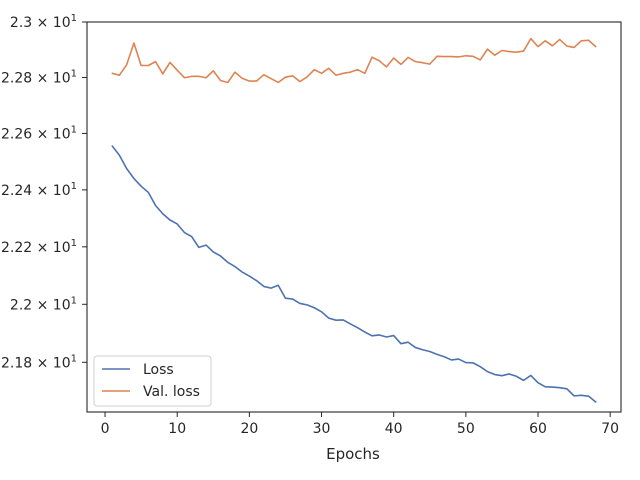  Describe the element at coordinates (353, 454) in the screenshot. I see `x-axis-label: Epochs` at that location.